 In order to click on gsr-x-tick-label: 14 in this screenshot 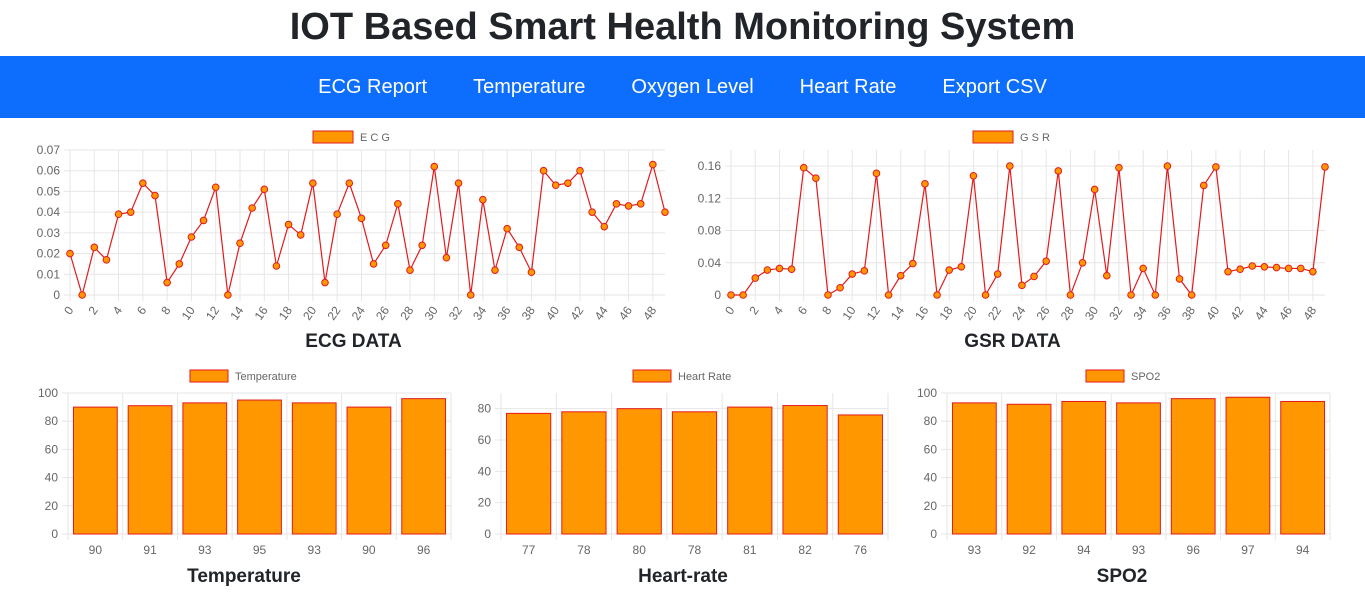, I will do `click(897, 312)`.